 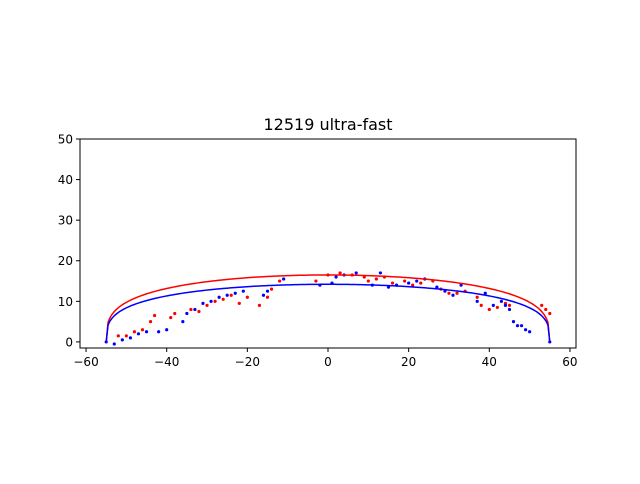 What do you see at coordinates (489, 362) in the screenshot?
I see `x-tick-label: 40` at bounding box center [489, 362].